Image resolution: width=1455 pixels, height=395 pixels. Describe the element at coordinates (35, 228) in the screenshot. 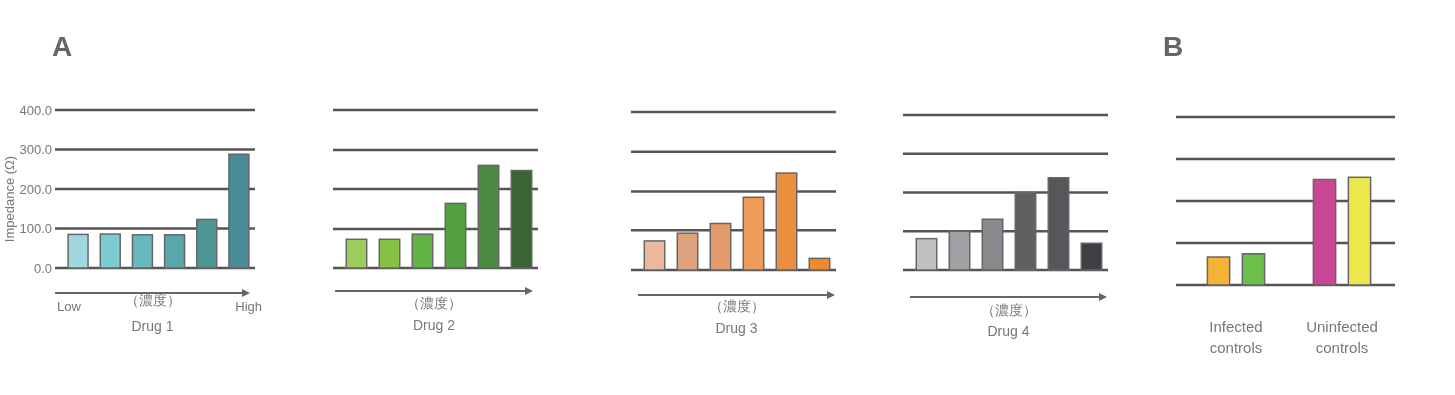

I see `y-tick-label: 100.0` at that location.